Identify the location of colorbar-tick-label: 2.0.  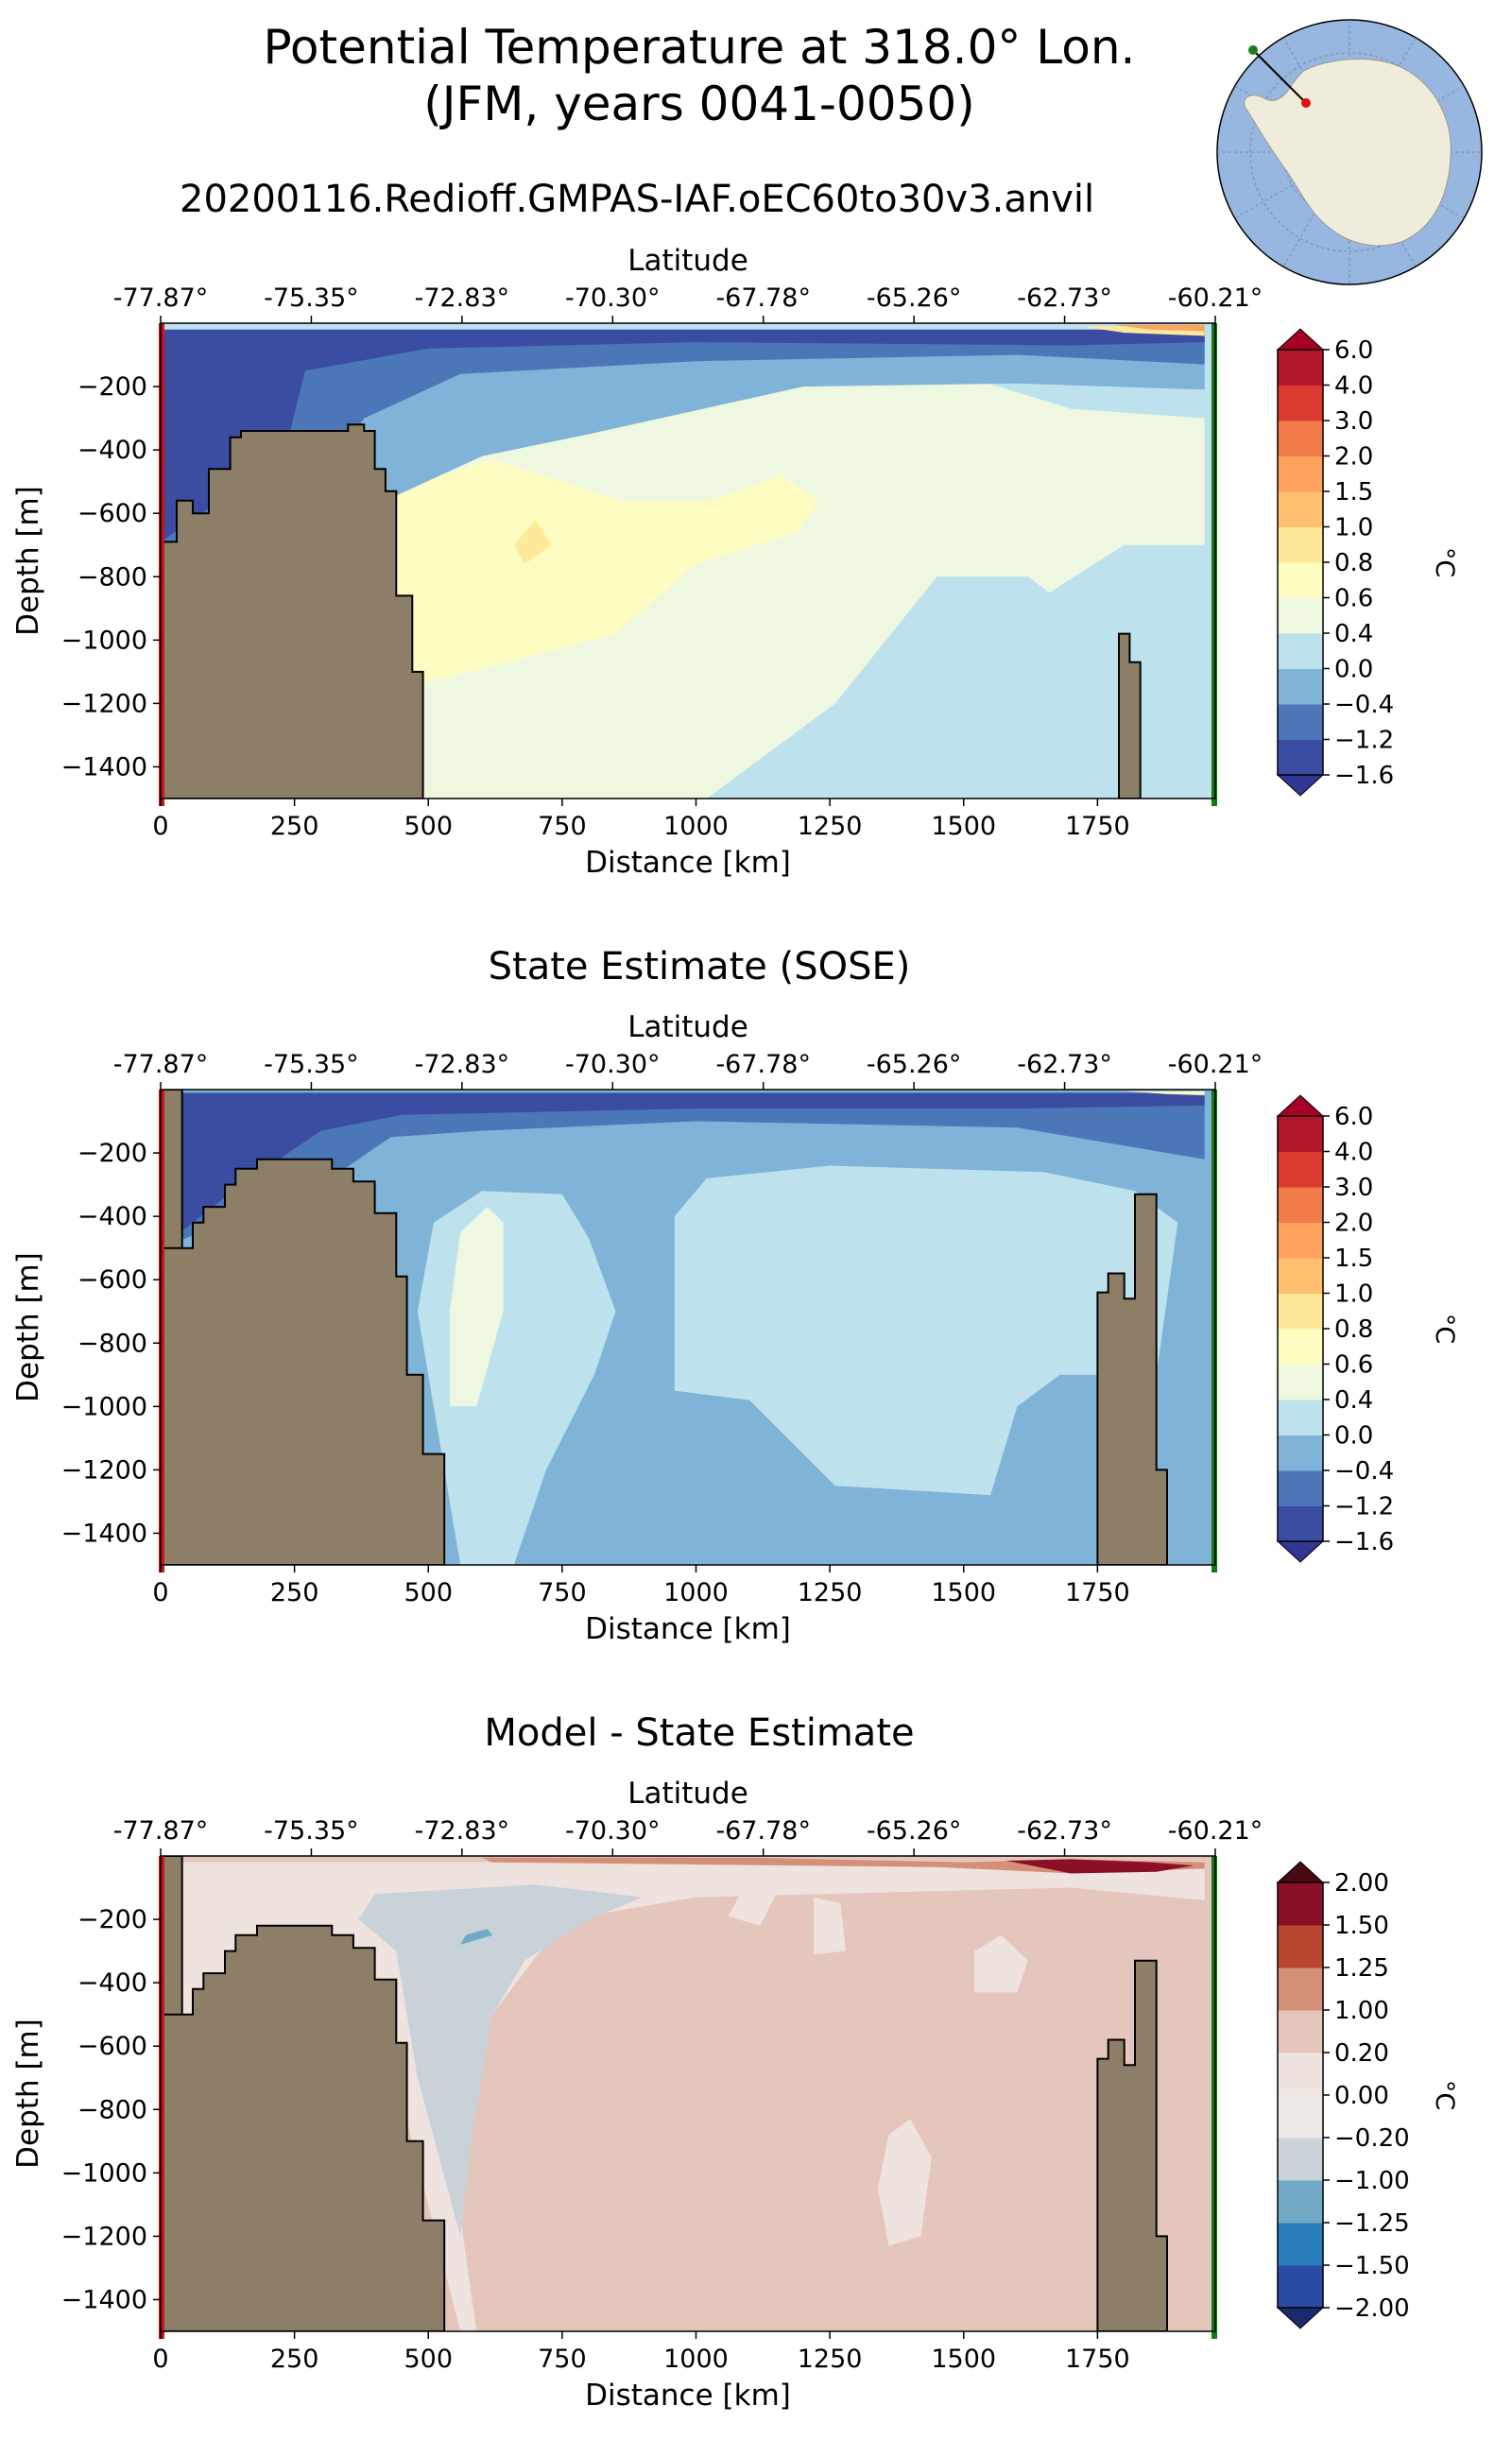
(1353, 1224).